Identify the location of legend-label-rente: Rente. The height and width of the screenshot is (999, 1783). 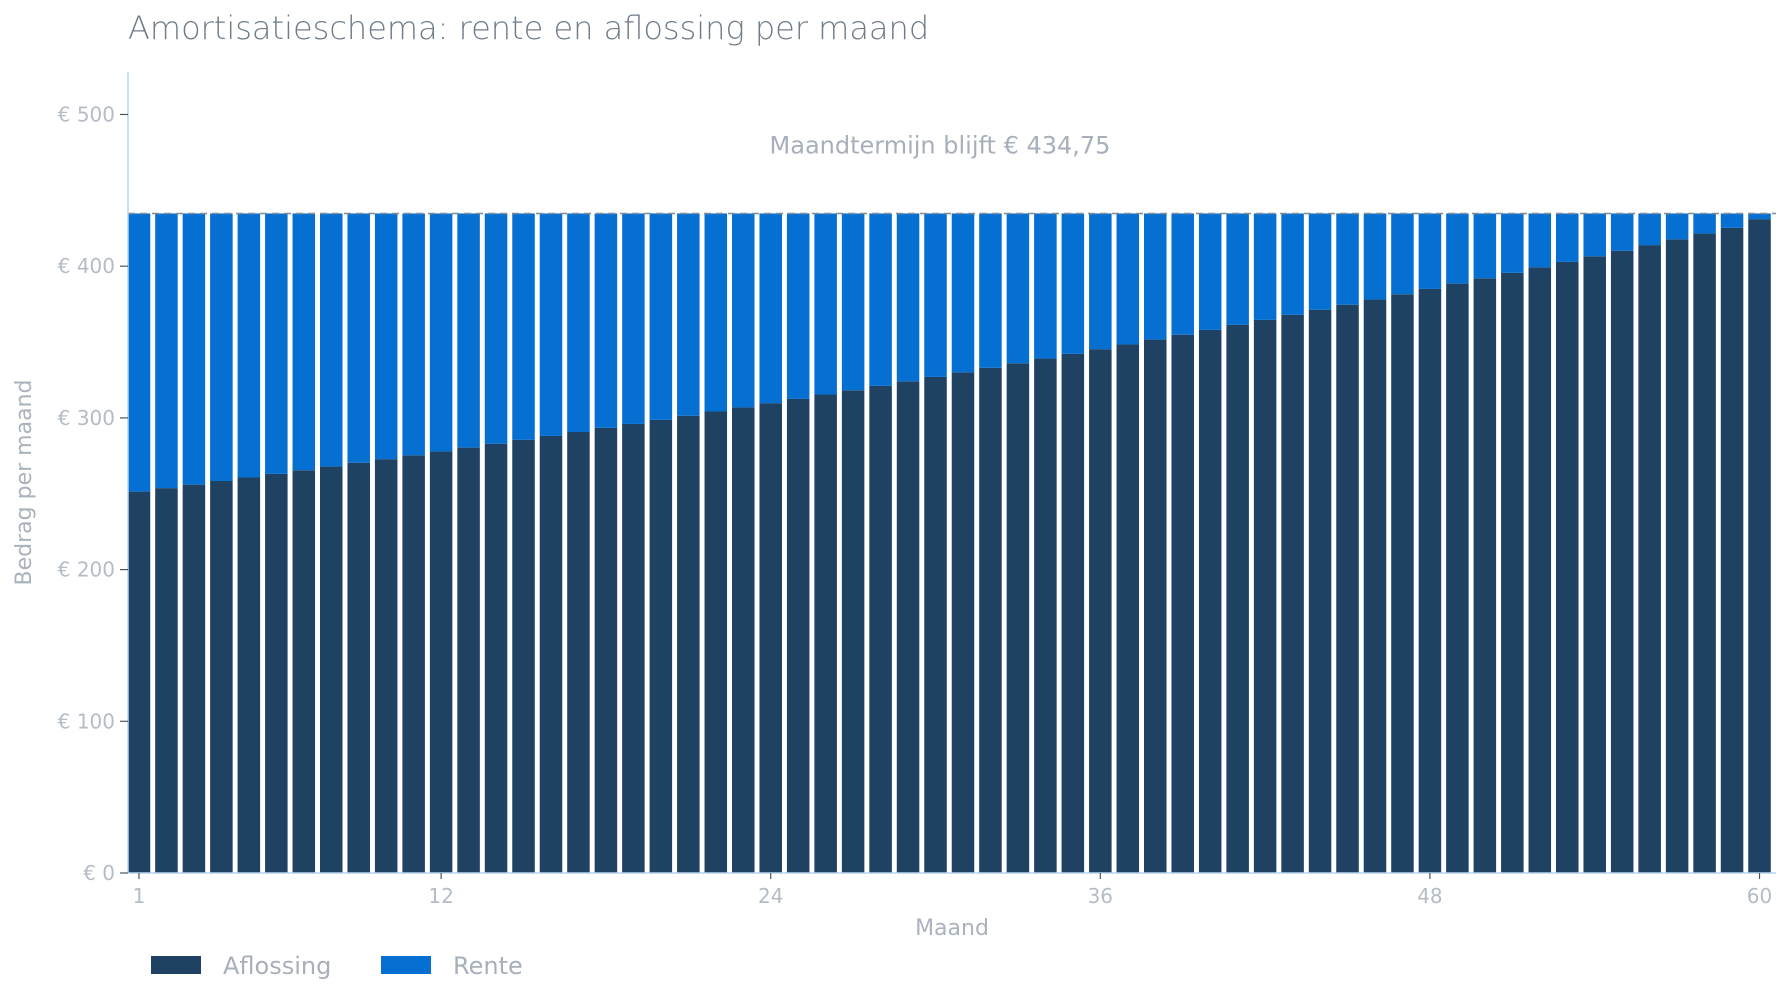
(488, 966).